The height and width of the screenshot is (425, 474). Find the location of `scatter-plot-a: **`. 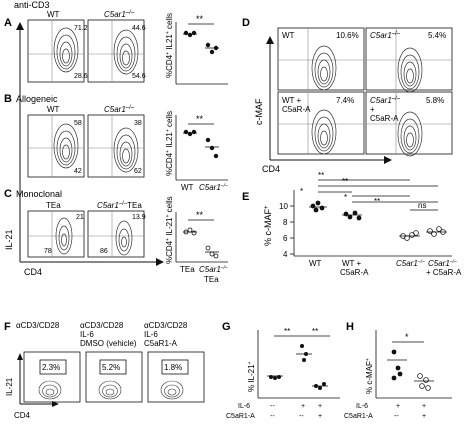

scatter-plot-a: ** is located at coordinates (201, 49).